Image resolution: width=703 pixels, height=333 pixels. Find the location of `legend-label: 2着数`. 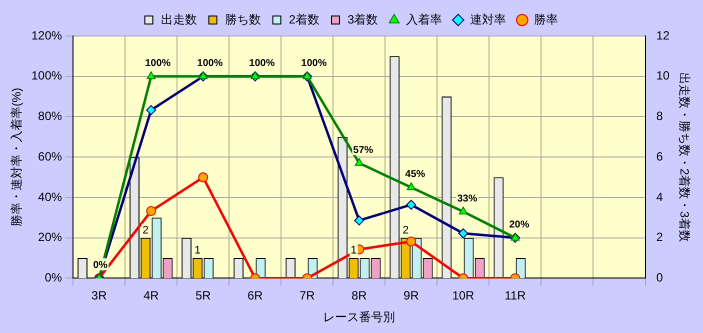

legend-label: 2着数 is located at coordinates (304, 19).